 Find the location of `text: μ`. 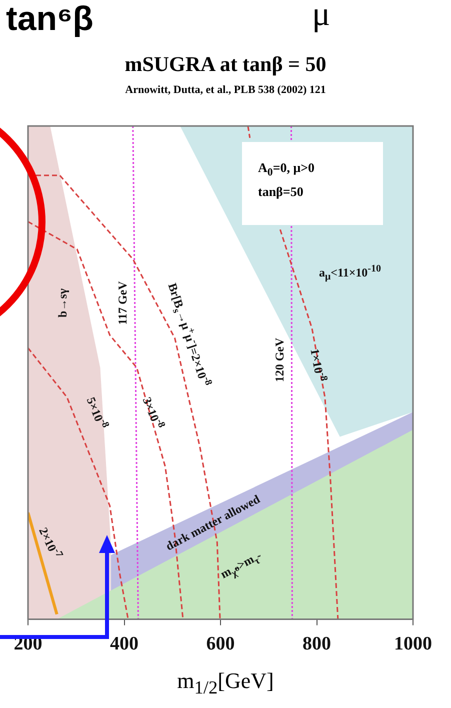

text: μ is located at coordinates (321, 17).